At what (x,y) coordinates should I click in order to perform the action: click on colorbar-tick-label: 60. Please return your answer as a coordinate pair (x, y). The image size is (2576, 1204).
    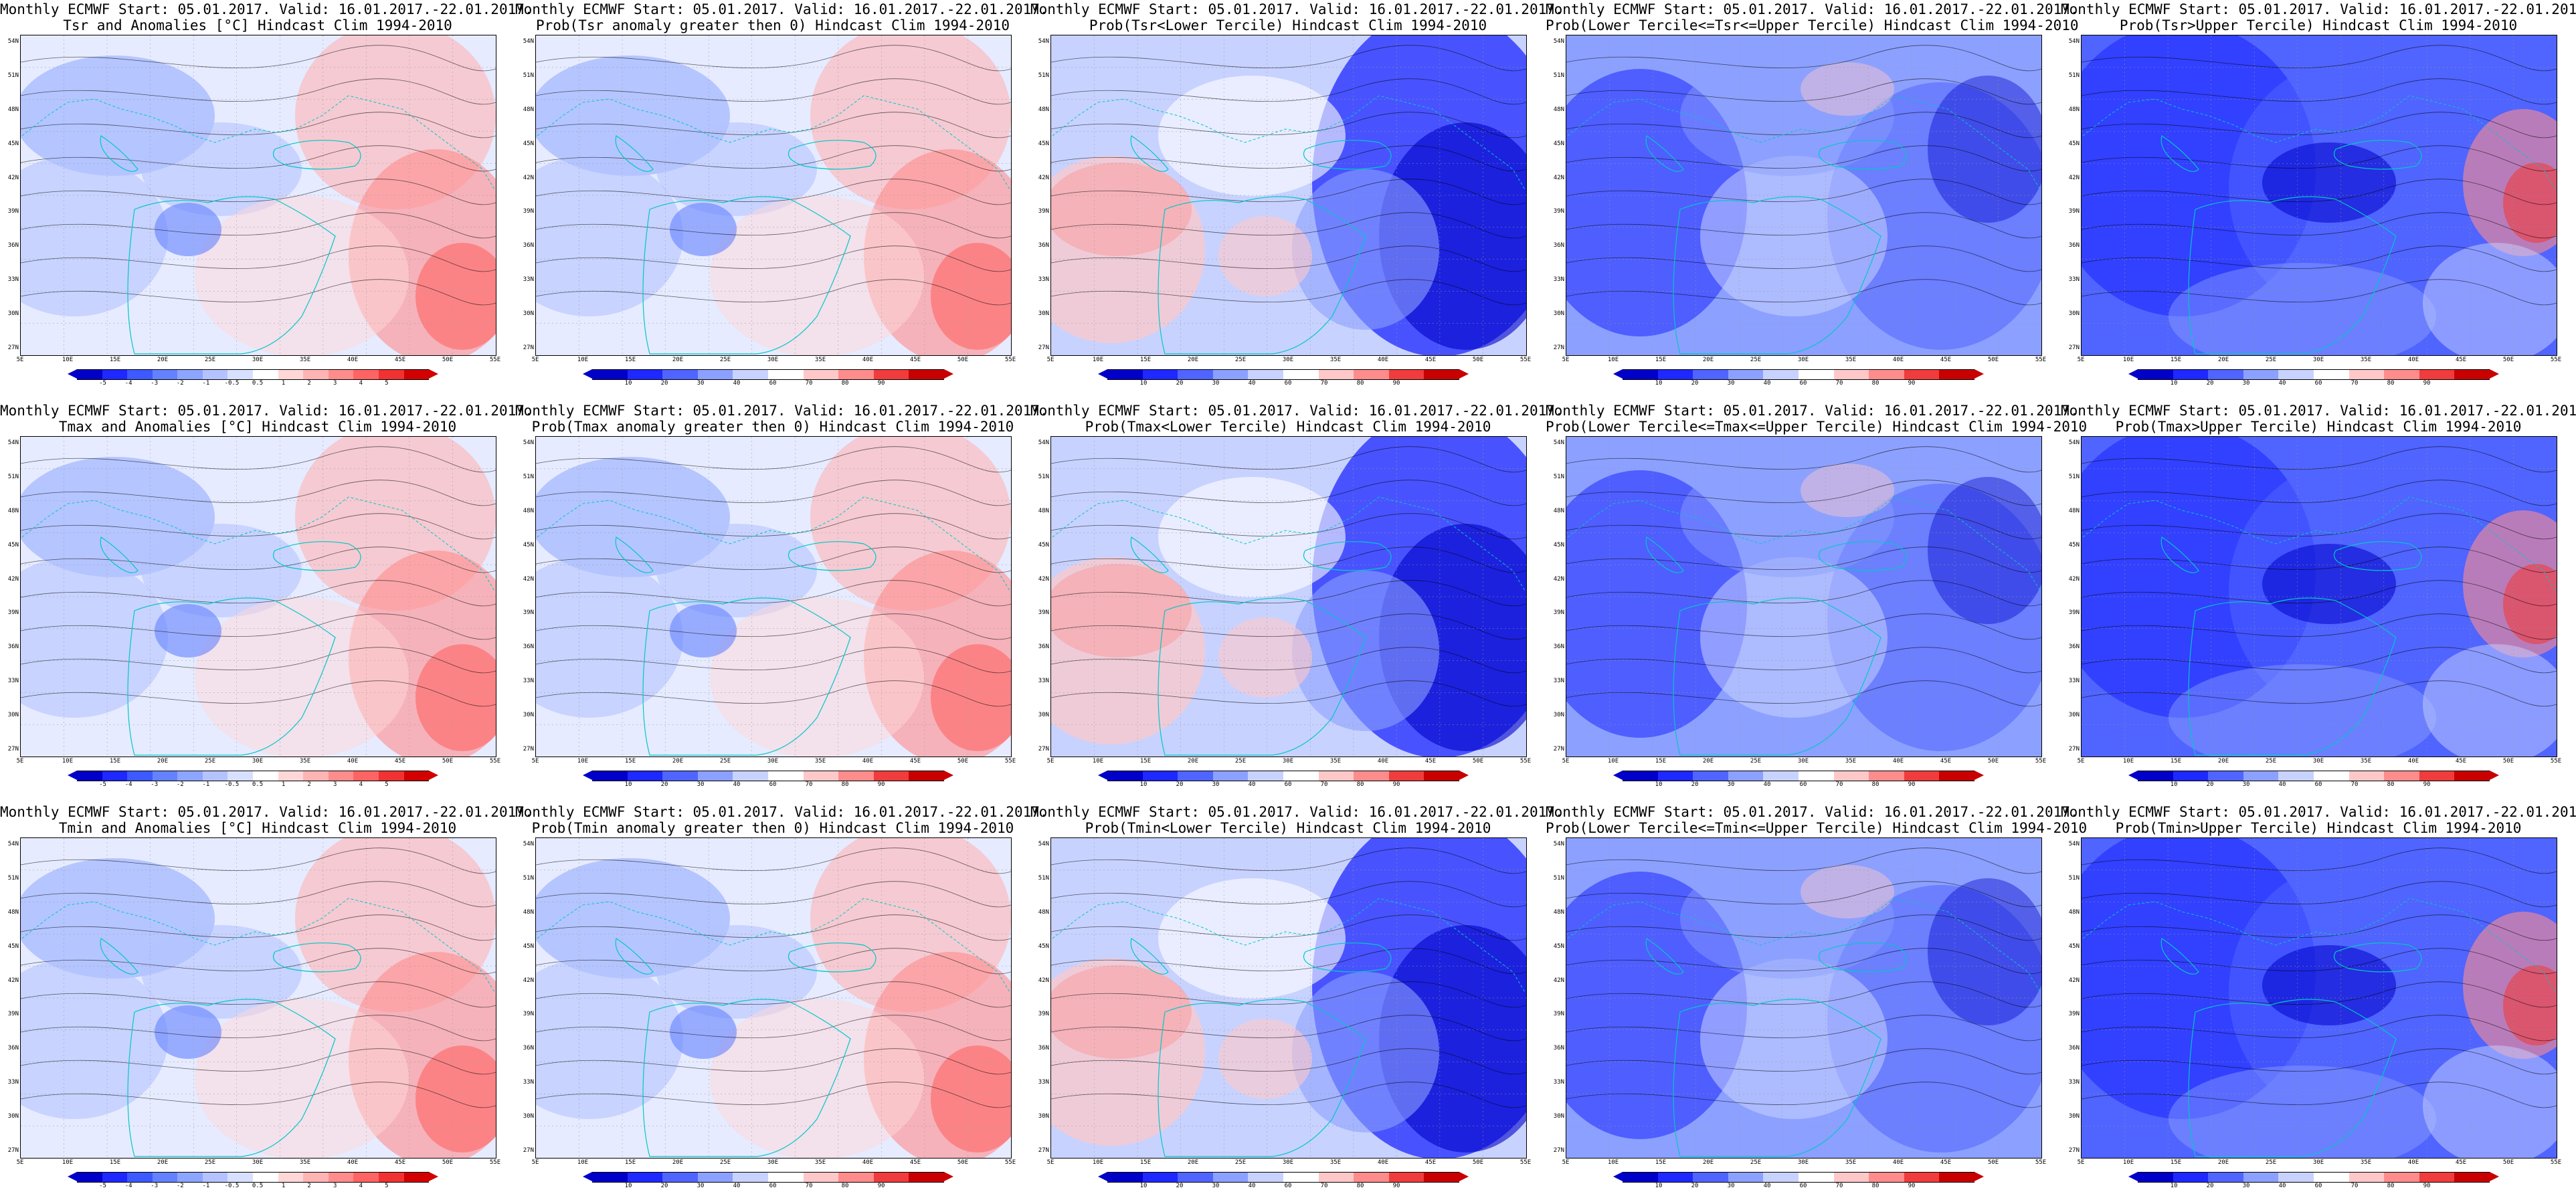
    Looking at the image, I should click on (1288, 1186).